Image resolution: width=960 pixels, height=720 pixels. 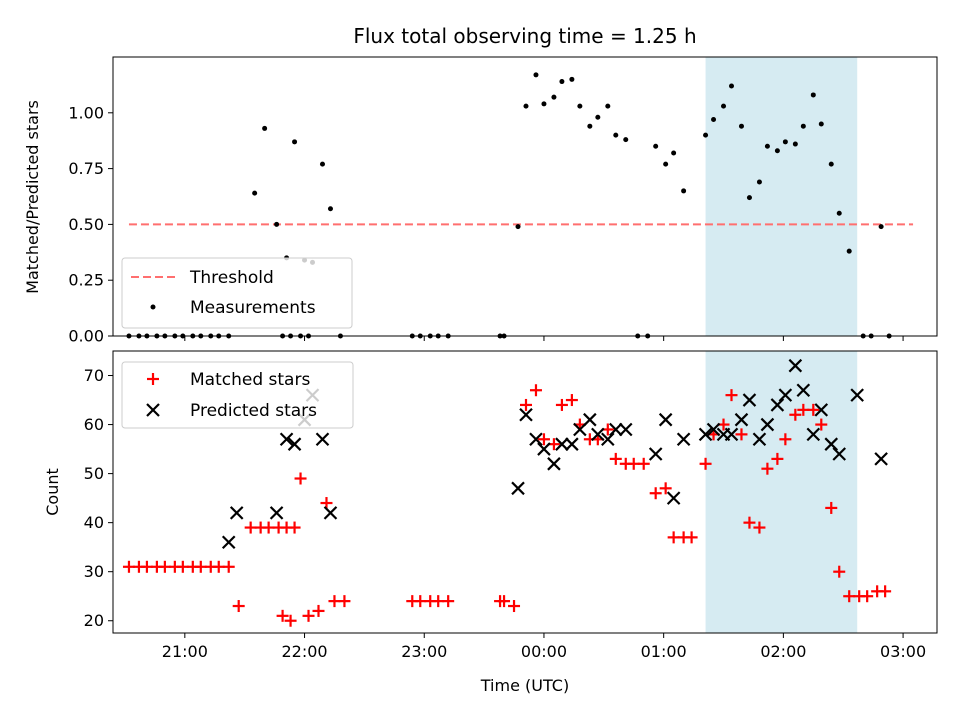 I want to click on bottom-y-tick-label: 40, so click(x=94, y=522).